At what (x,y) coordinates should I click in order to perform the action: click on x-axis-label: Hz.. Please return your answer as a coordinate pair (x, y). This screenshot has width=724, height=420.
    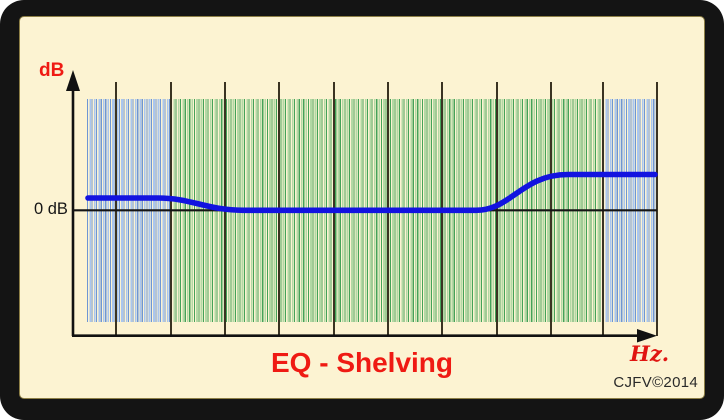
    Looking at the image, I should click on (650, 353).